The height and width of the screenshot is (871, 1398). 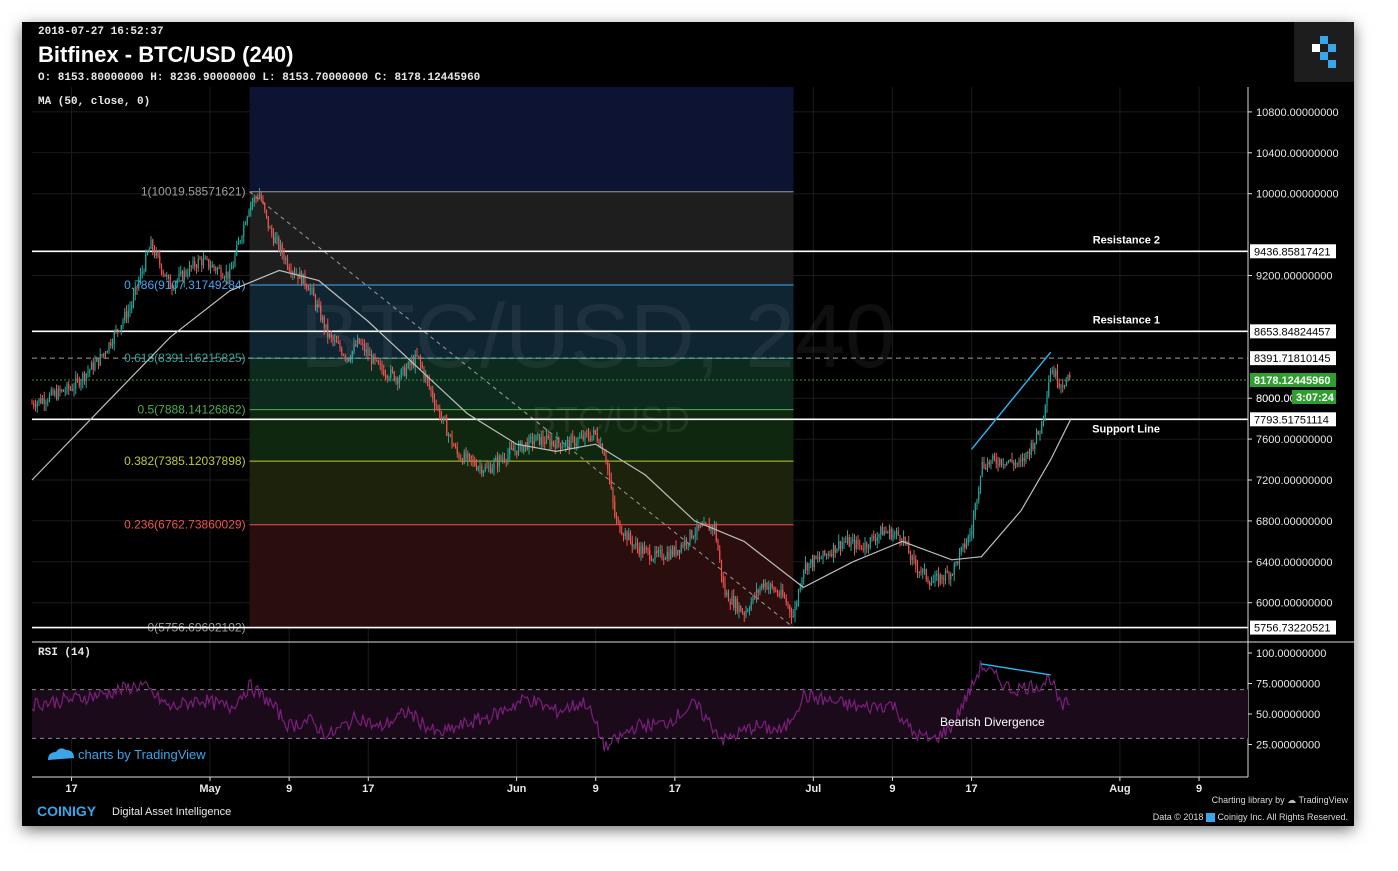 I want to click on fib-level-label: 0.5(7888.14126862), so click(x=191, y=410).